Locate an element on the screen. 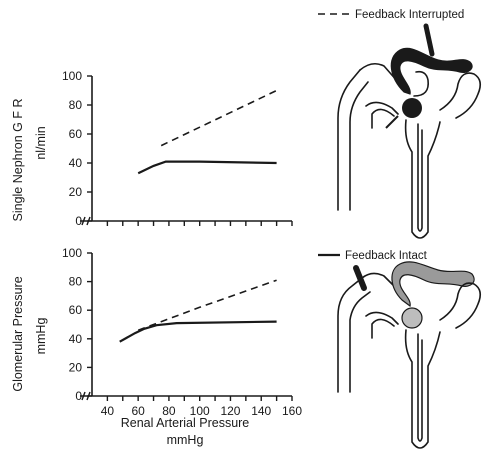 This screenshot has height=472, width=500. gfr-series-feedback-interrupted is located at coordinates (218, 118).